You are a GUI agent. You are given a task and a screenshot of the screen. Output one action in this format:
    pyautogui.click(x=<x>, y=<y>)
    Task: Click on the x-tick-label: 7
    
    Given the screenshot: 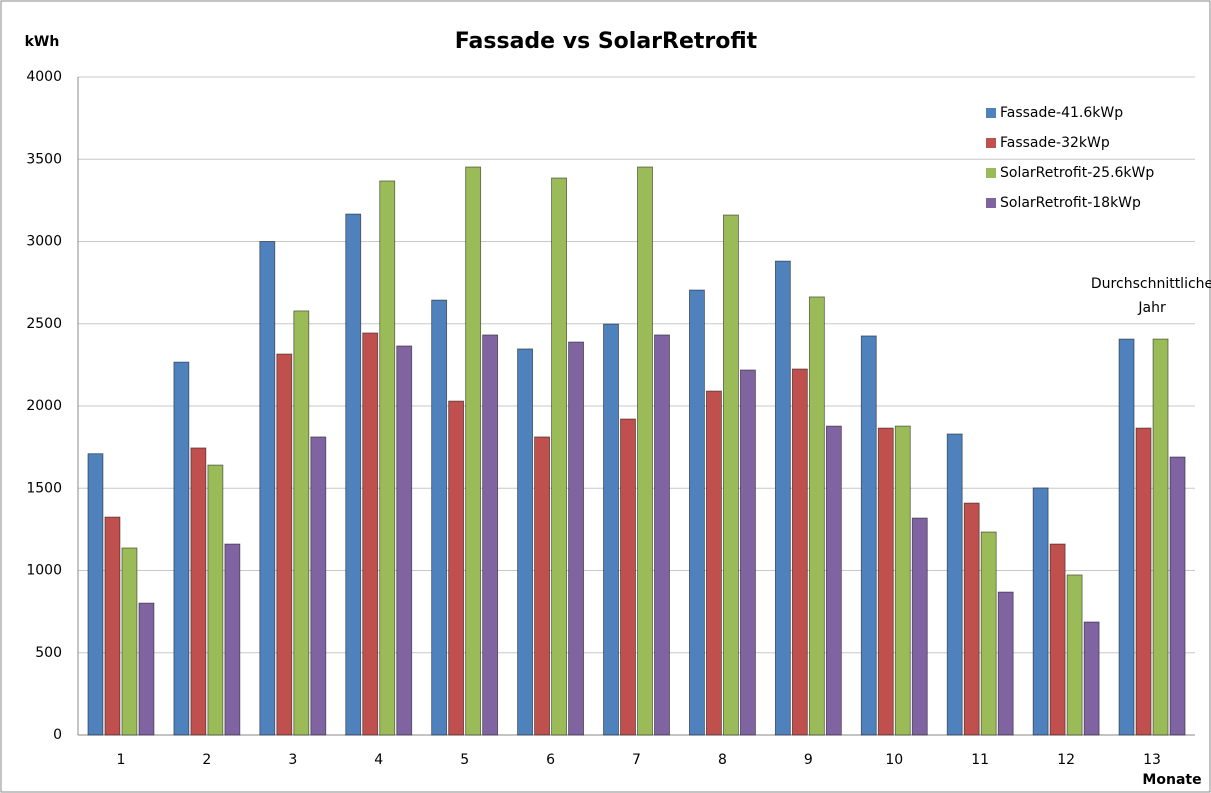 What is the action you would take?
    pyautogui.click(x=636, y=760)
    